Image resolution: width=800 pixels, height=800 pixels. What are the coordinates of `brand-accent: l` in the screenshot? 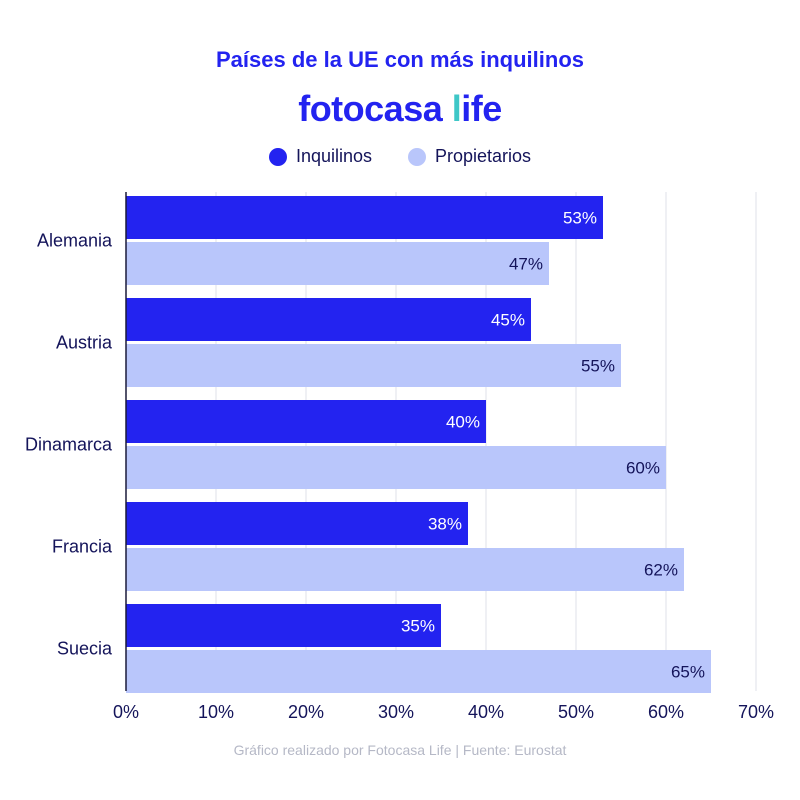 It's located at (456, 108).